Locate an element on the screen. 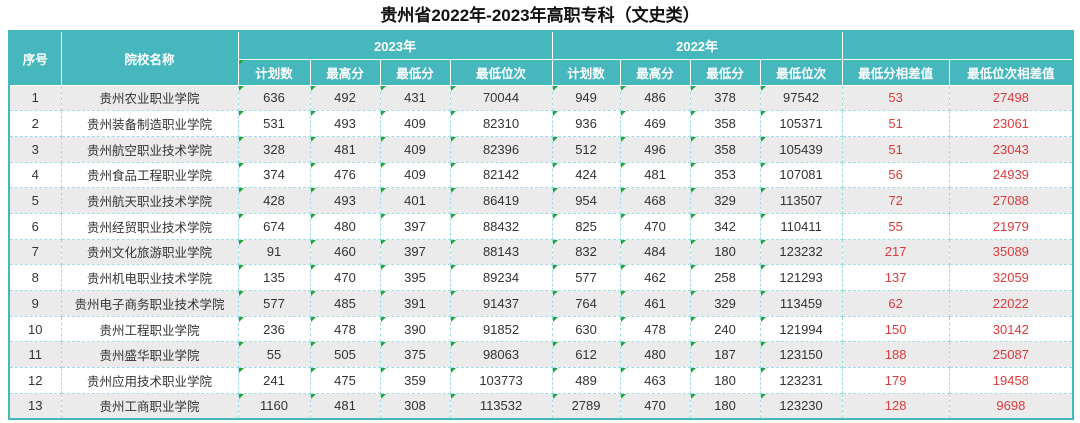  cell-value: 476 is located at coordinates (345, 175).